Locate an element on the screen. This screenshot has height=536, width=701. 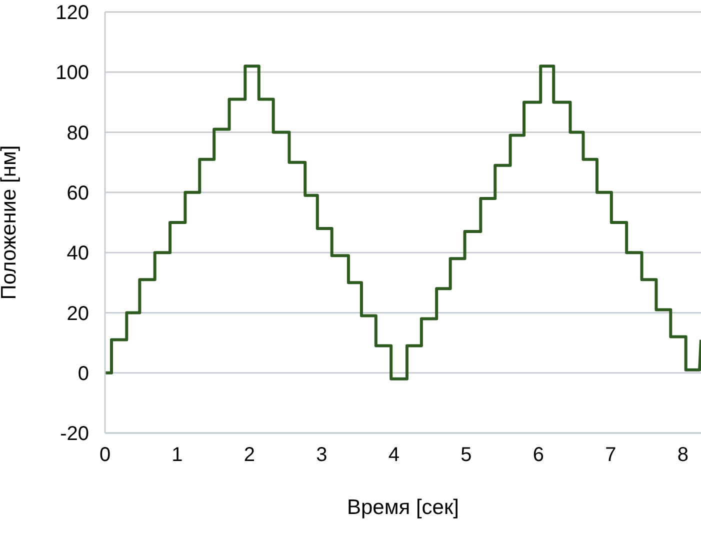
y-tick-label: 20 is located at coordinates (77, 313).